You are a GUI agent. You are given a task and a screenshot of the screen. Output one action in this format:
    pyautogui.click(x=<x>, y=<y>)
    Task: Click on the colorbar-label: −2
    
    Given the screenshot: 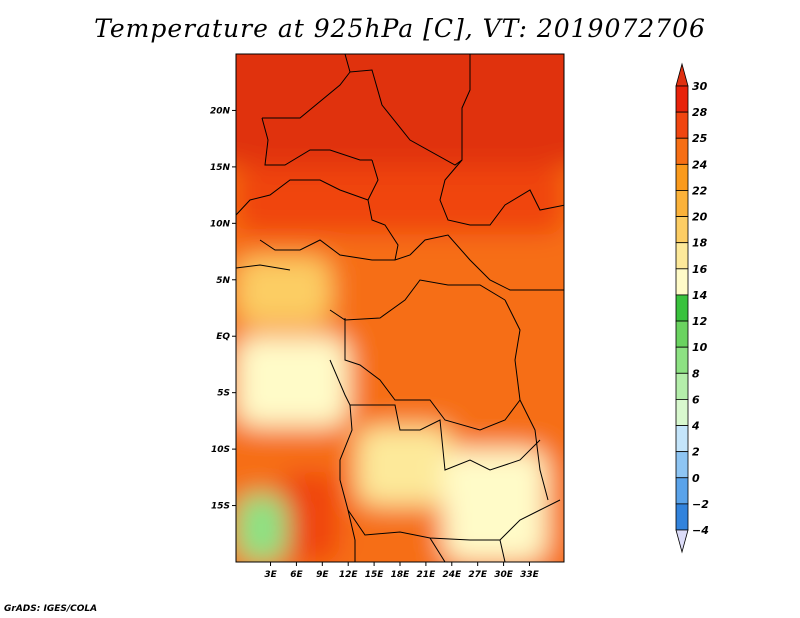 What is the action you would take?
    pyautogui.click(x=700, y=504)
    